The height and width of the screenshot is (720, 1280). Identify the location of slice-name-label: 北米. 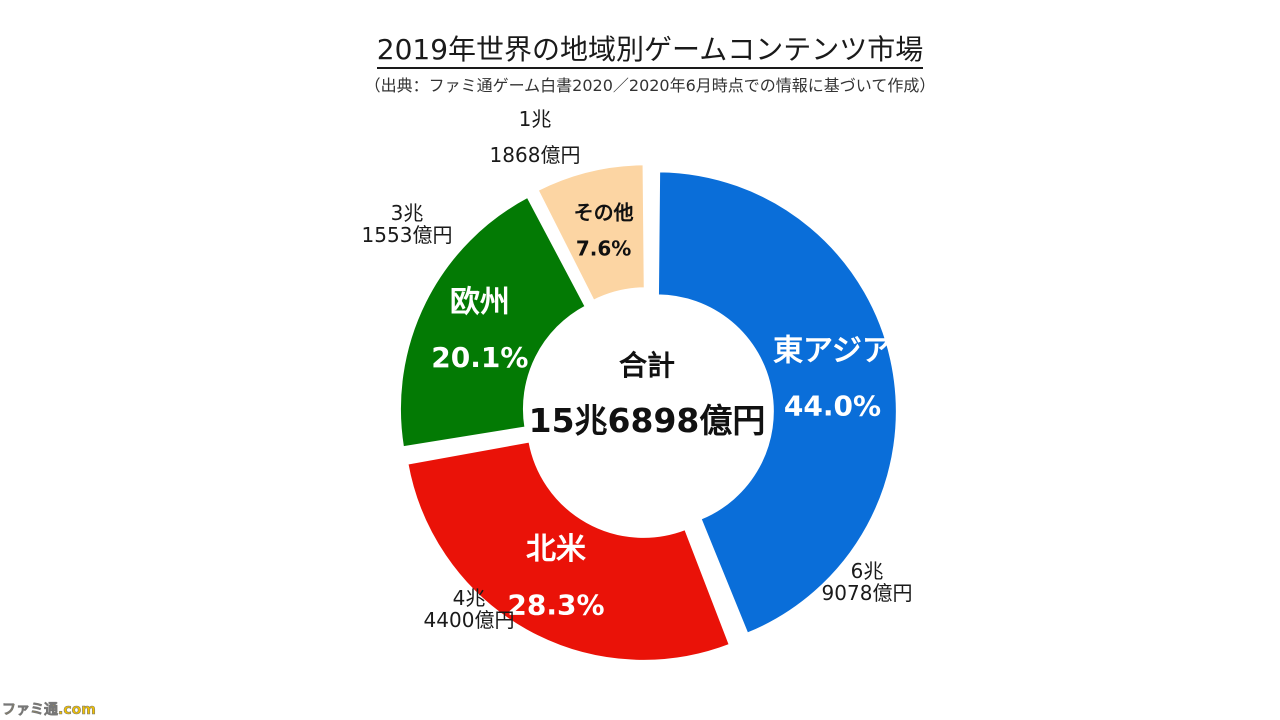
(556, 549).